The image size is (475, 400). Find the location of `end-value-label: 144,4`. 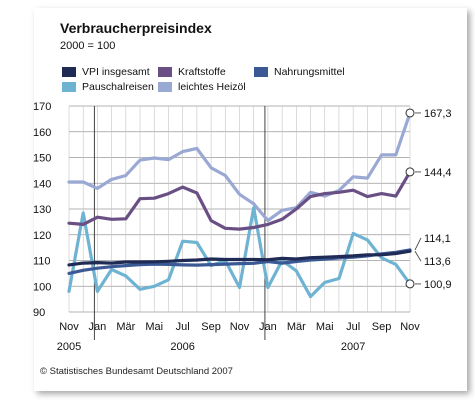

end-value-label: 144,4 is located at coordinates (438, 173).